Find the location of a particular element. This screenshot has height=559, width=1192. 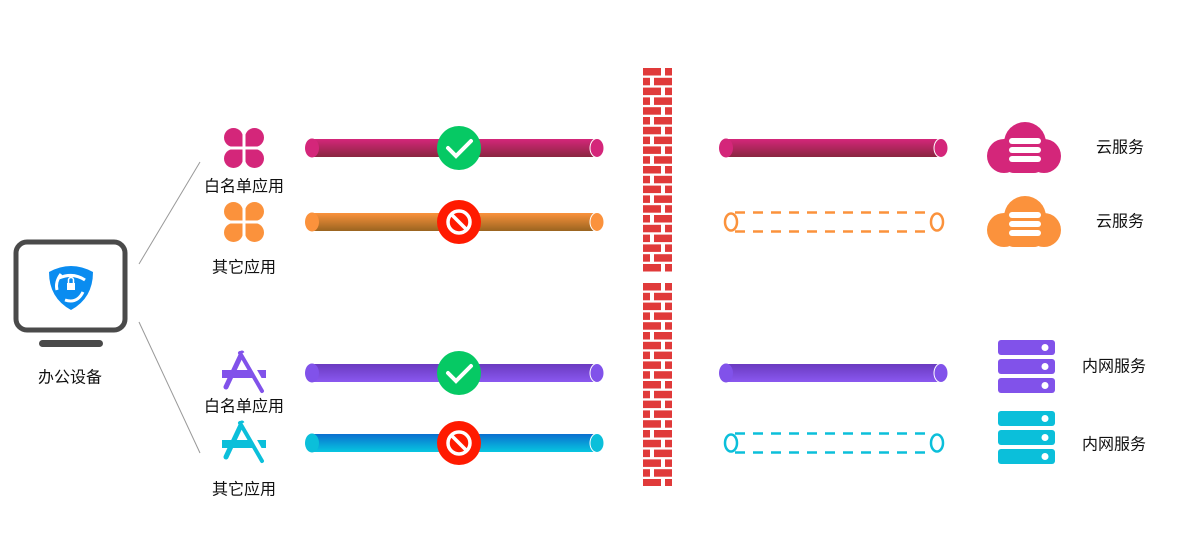

lane-1: 白名单应用 云服务 is located at coordinates (674, 159).